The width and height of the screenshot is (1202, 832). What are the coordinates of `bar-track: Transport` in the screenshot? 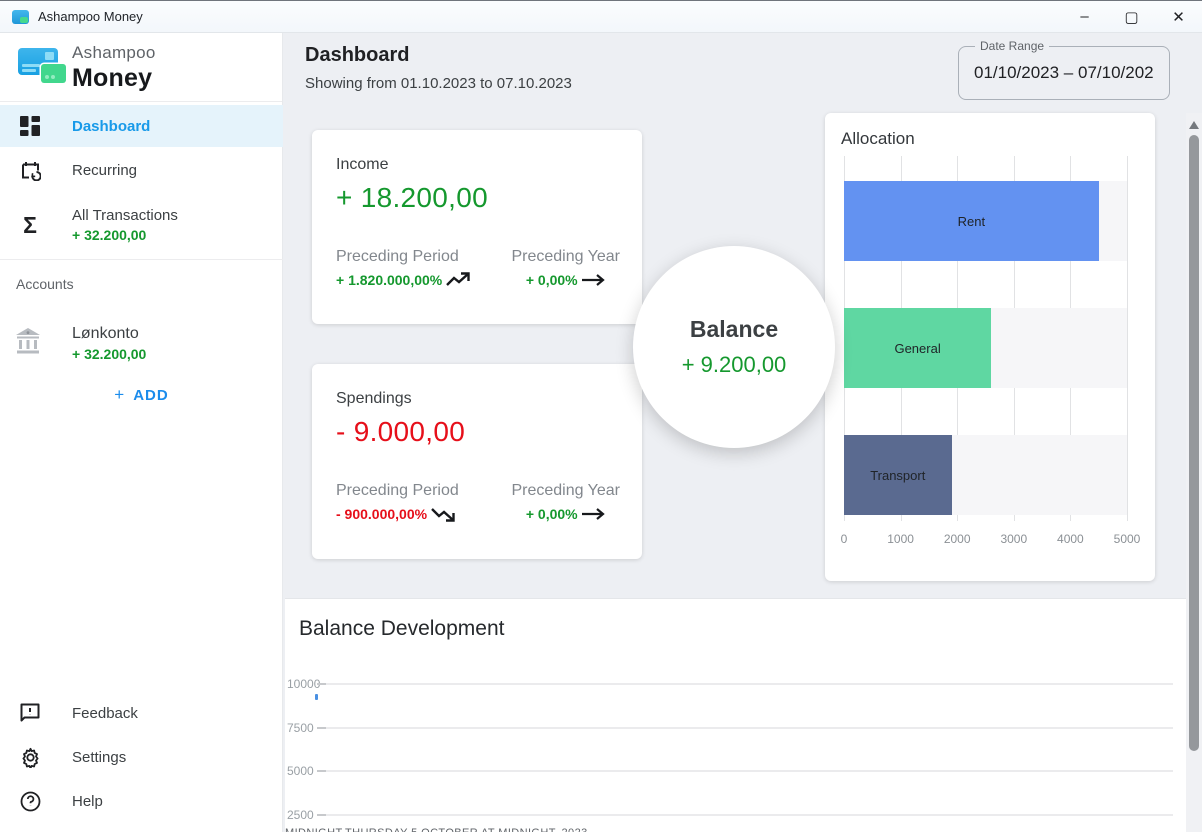 It's located at (985, 475).